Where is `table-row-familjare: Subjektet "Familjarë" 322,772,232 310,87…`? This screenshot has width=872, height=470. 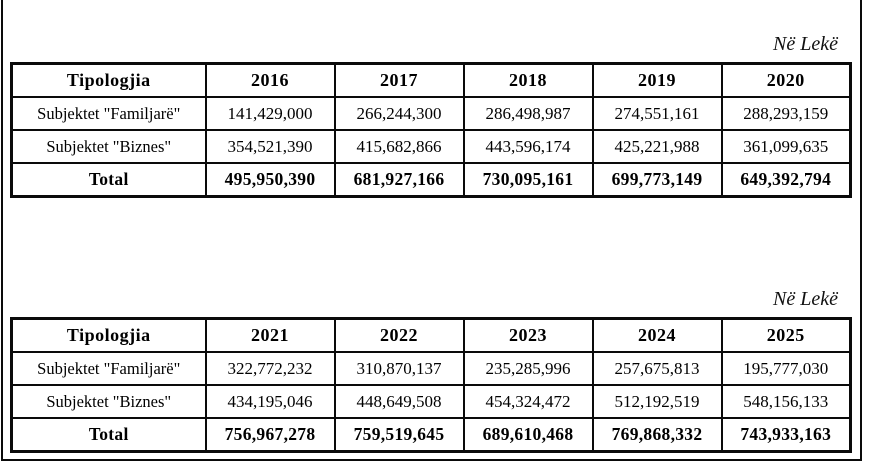
table-row-familjare: Subjektet "Familjarë" 322,772,232 310,87… is located at coordinates (431, 368).